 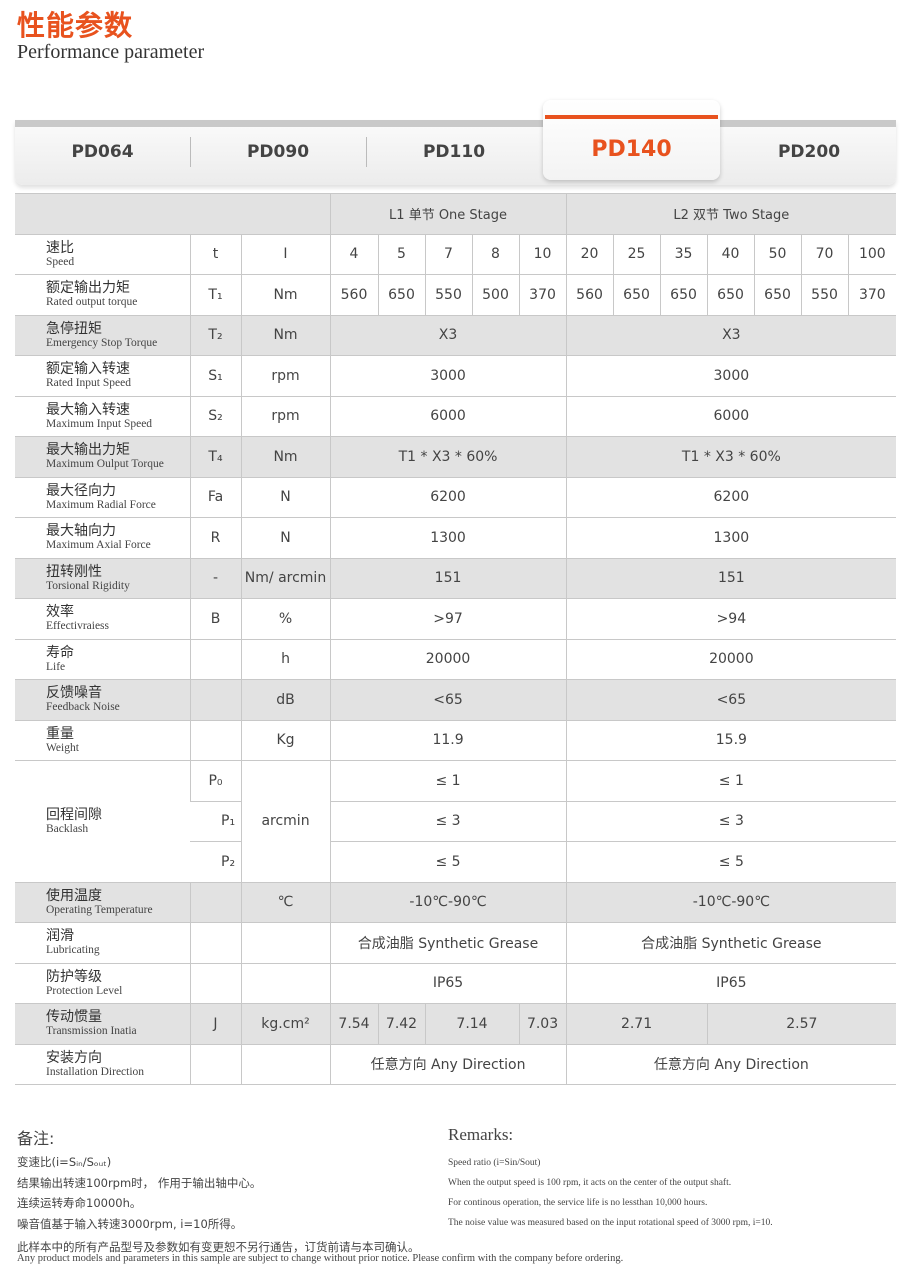 What do you see at coordinates (99, 909) in the screenshot?
I see `param-name-en: Operating Temperature` at bounding box center [99, 909].